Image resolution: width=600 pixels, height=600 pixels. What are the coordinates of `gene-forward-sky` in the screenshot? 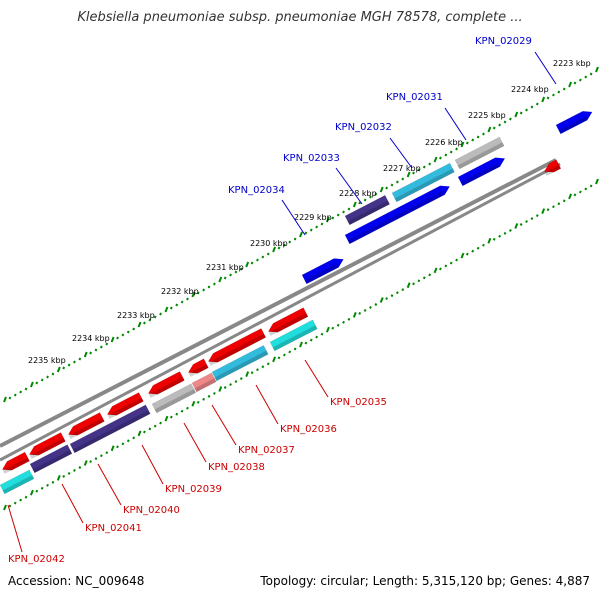 It's located at (423, 182).